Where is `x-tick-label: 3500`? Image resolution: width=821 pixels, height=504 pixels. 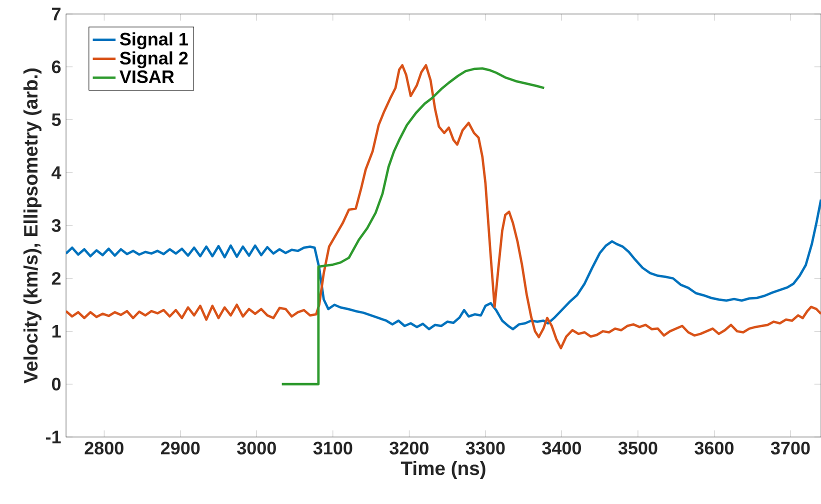 x-tick-label: 3500 is located at coordinates (638, 448).